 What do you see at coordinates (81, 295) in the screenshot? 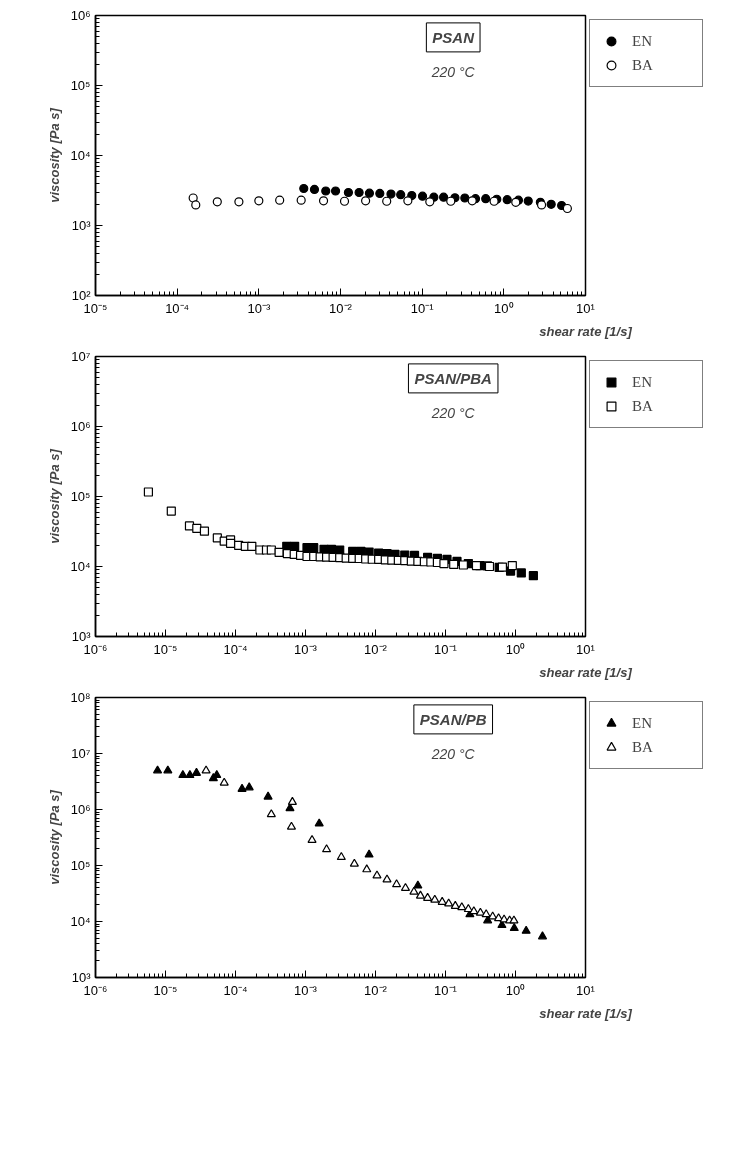
I see `y-tick-label: 10²` at bounding box center [81, 295].